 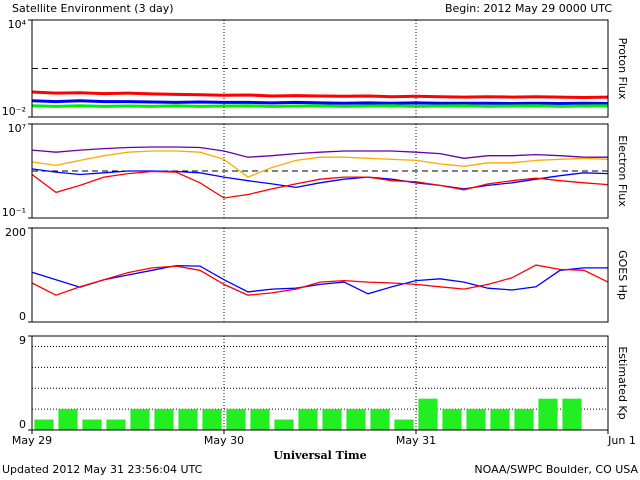 I want to click on y-tick-label: 200, so click(x=15, y=232).